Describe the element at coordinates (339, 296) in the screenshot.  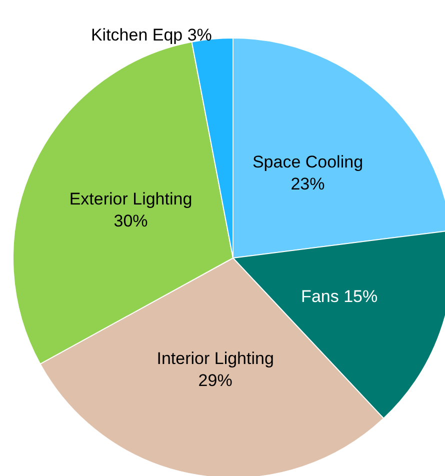
I see `slice-label: Fans 15%` at that location.